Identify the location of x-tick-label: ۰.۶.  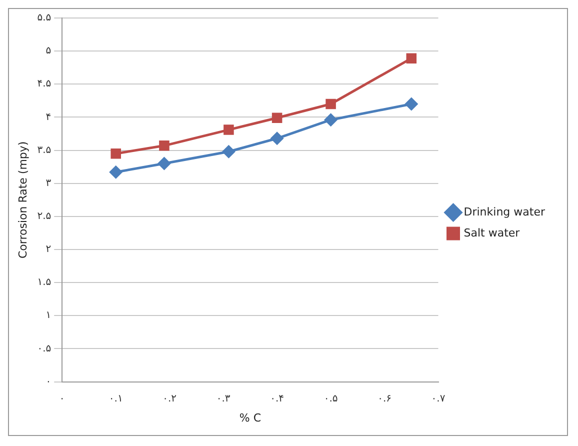
(385, 398).